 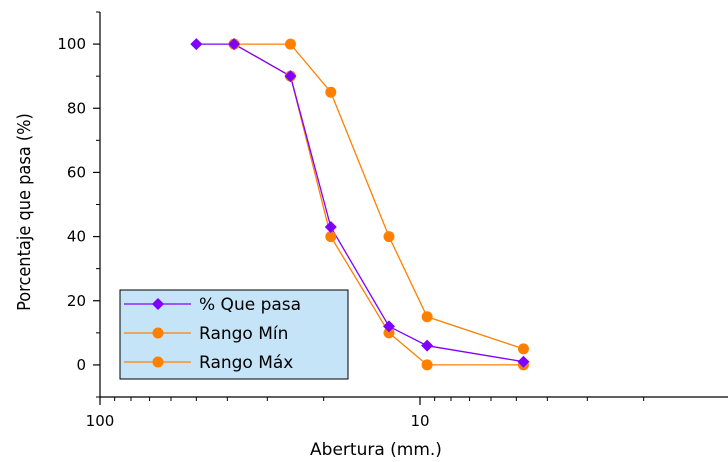 What do you see at coordinates (419, 421) in the screenshot?
I see `x-tick-label: 10` at bounding box center [419, 421].